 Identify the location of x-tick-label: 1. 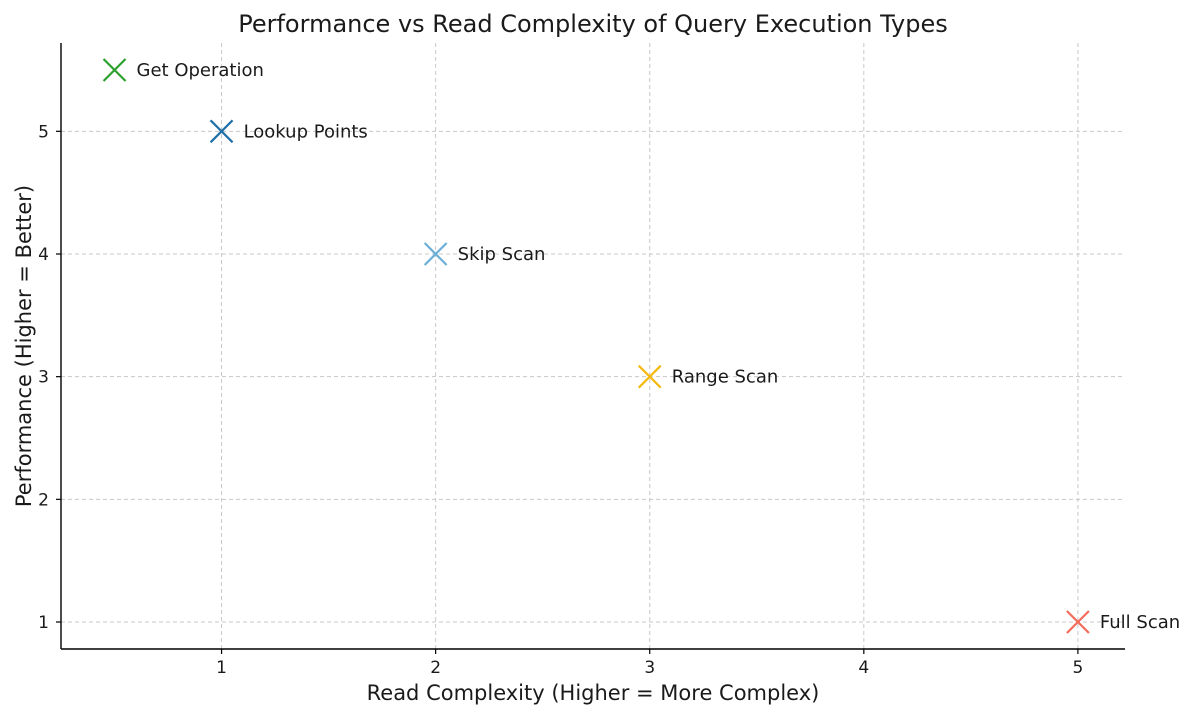
(221, 668).